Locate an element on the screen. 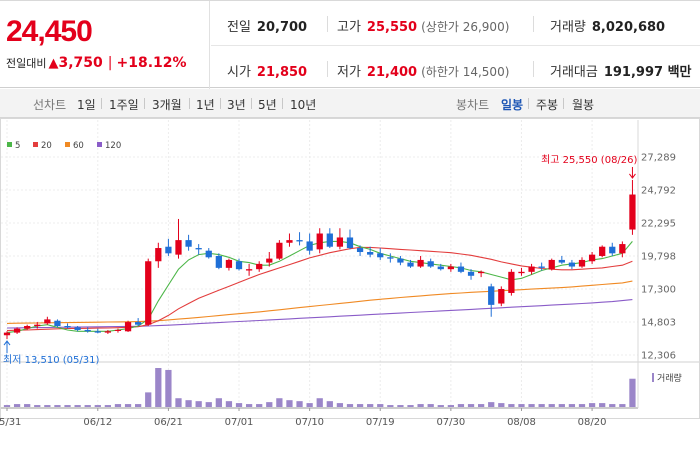  period-1y: 1년 is located at coordinates (205, 105).